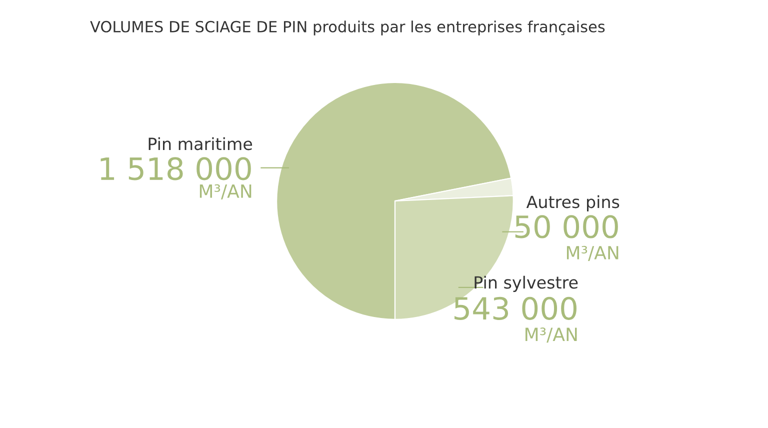 The width and height of the screenshot is (768, 428). I want to click on slice-label: Pin sylvestre, so click(526, 284).